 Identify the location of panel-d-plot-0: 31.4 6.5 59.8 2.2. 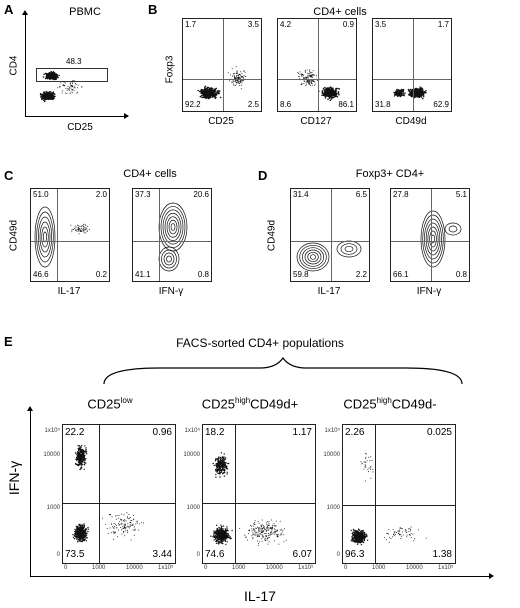
(330, 235).